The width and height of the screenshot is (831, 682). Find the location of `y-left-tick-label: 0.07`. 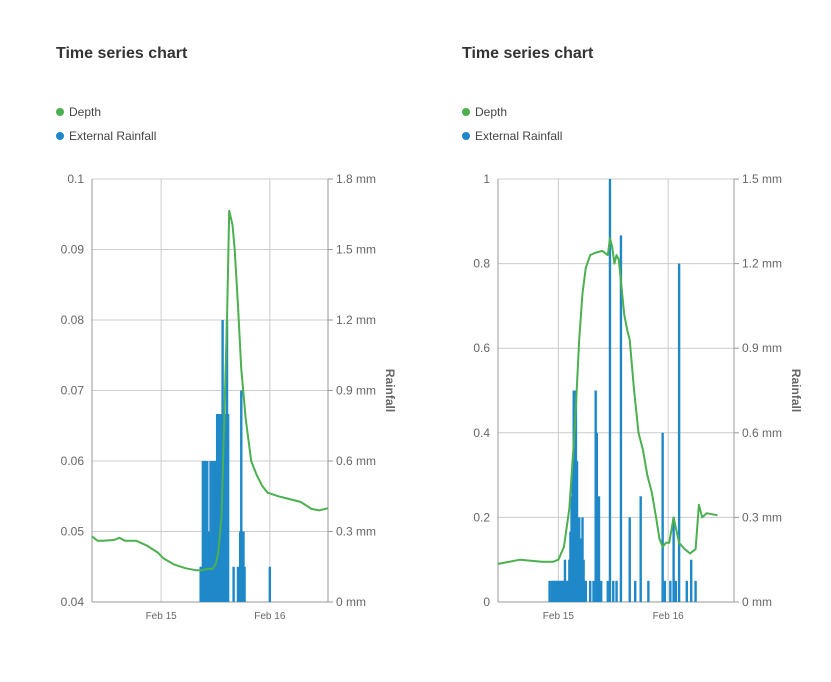

y-left-tick-label: 0.07 is located at coordinates (73, 391).